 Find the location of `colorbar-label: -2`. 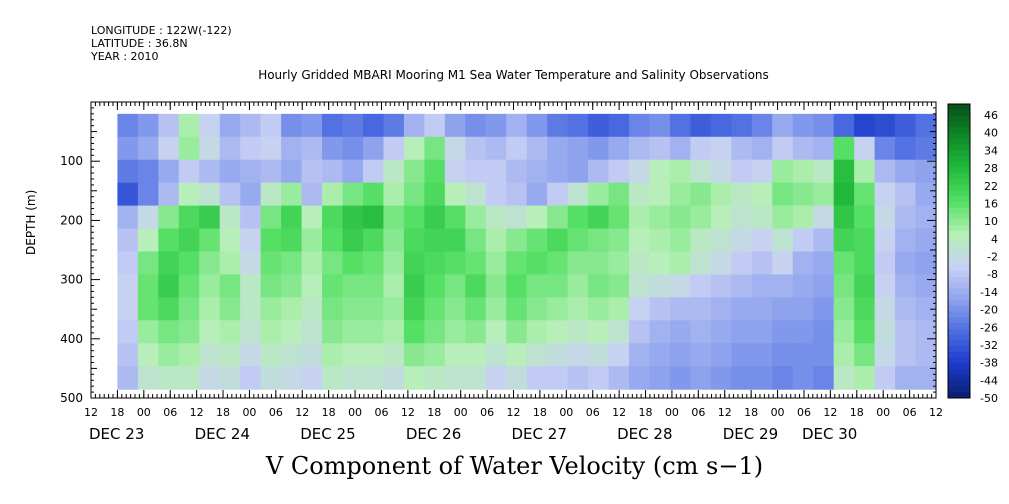

colorbar-label: -2 is located at coordinates (992, 257).